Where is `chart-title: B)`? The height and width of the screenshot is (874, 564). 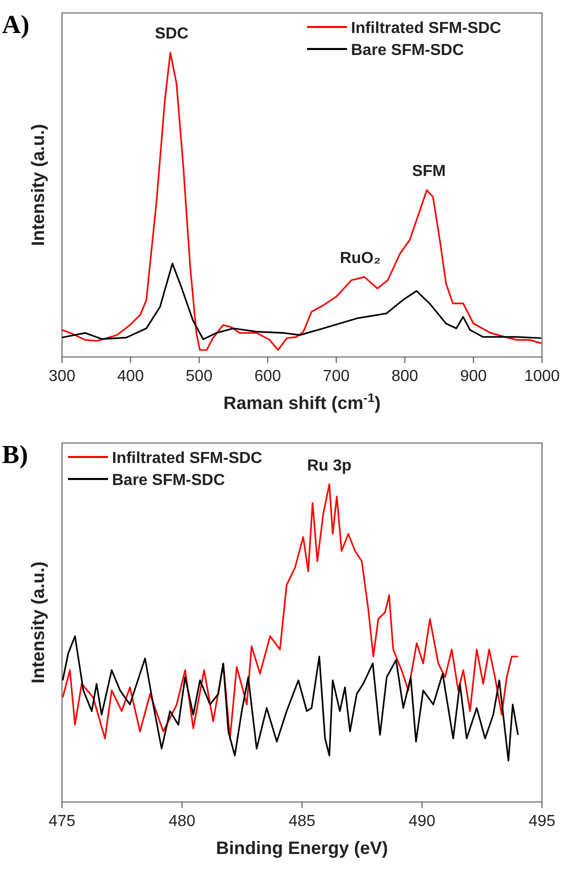
chart-title: B) is located at coordinates (15, 454).